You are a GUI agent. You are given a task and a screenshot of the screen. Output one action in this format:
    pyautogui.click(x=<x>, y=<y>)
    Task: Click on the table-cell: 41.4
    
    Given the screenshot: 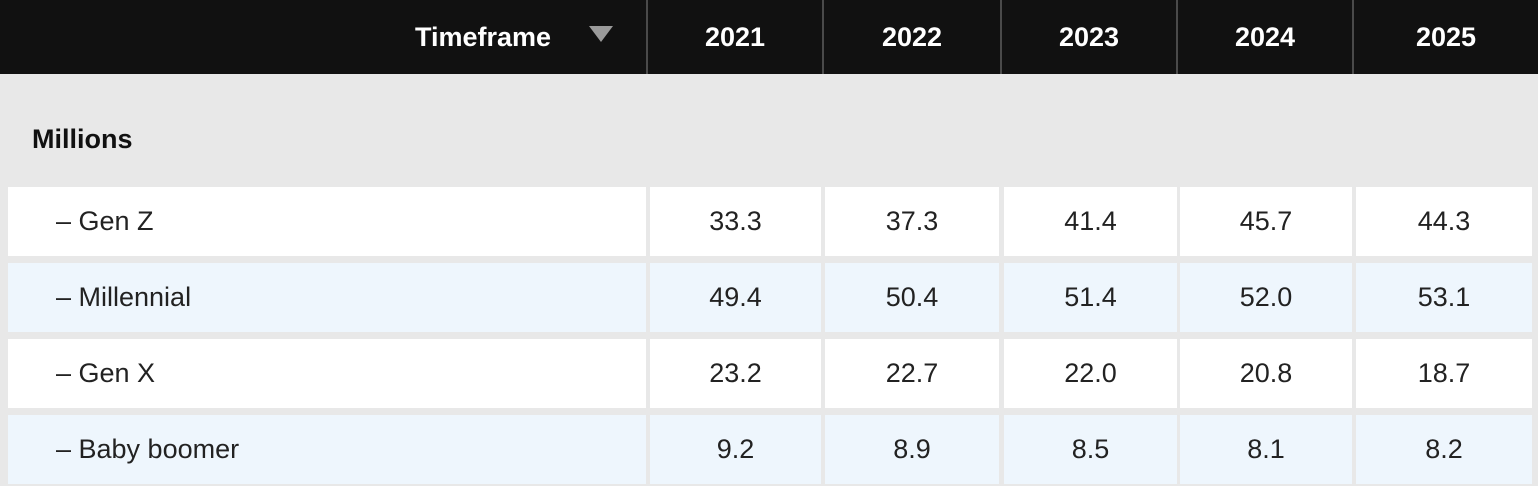 What is the action you would take?
    pyautogui.click(x=1090, y=221)
    